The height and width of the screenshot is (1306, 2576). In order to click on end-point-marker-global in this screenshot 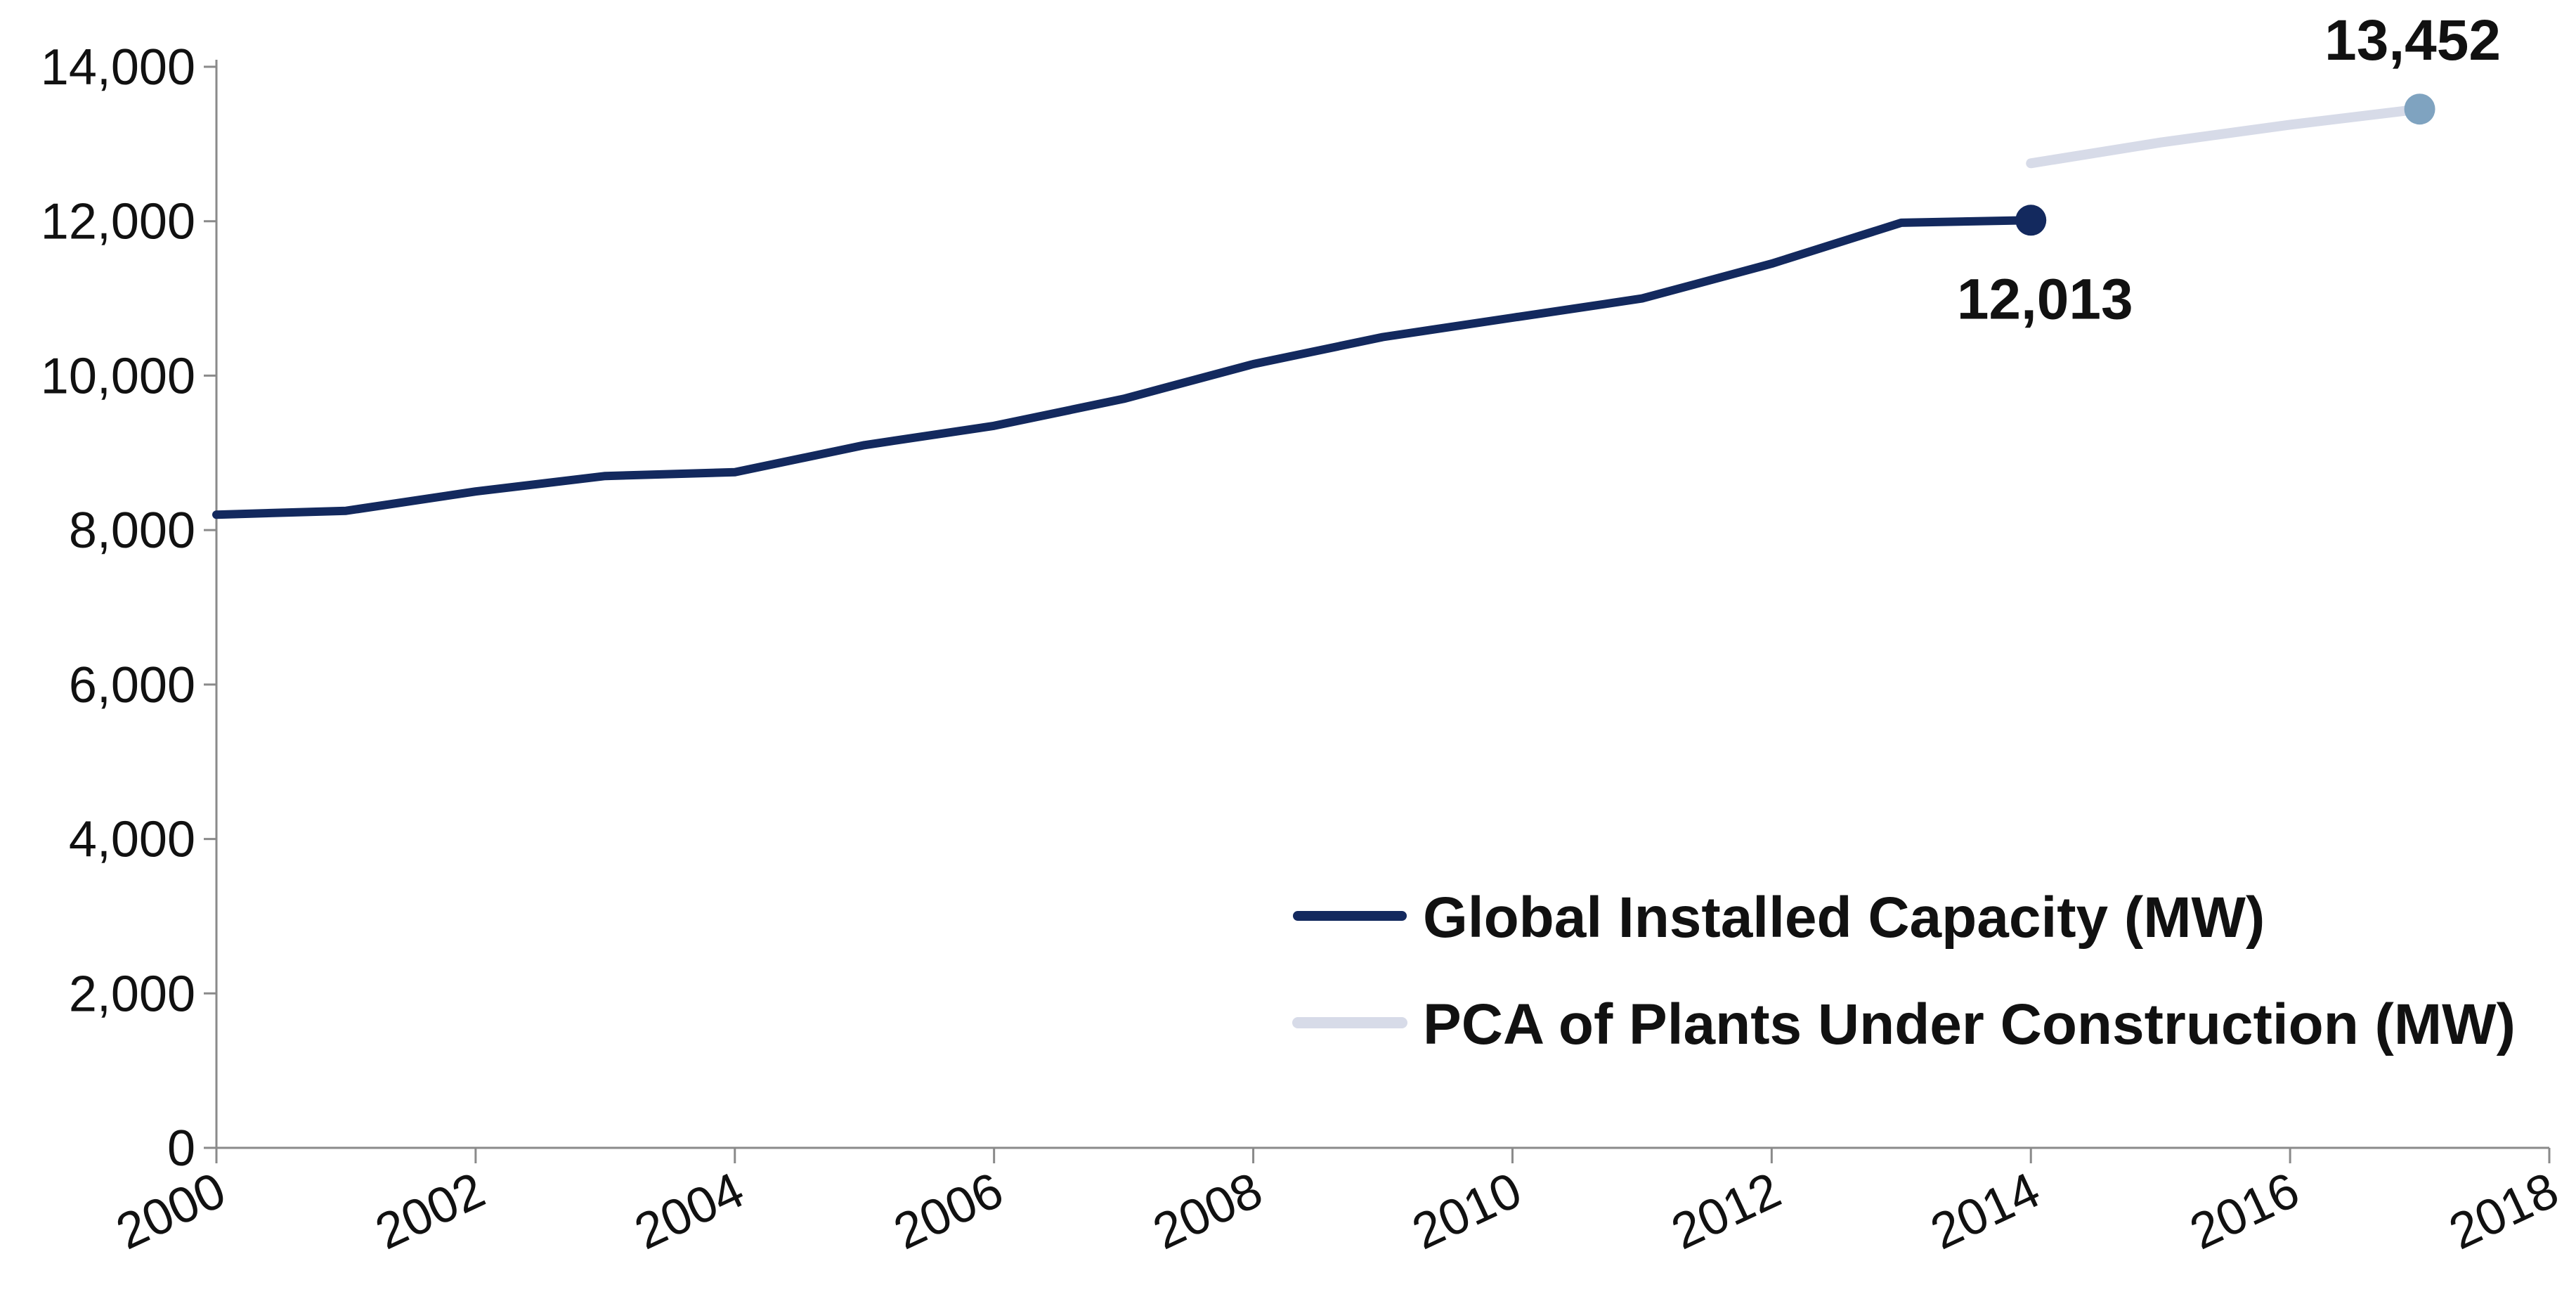, I will do `click(2031, 220)`.